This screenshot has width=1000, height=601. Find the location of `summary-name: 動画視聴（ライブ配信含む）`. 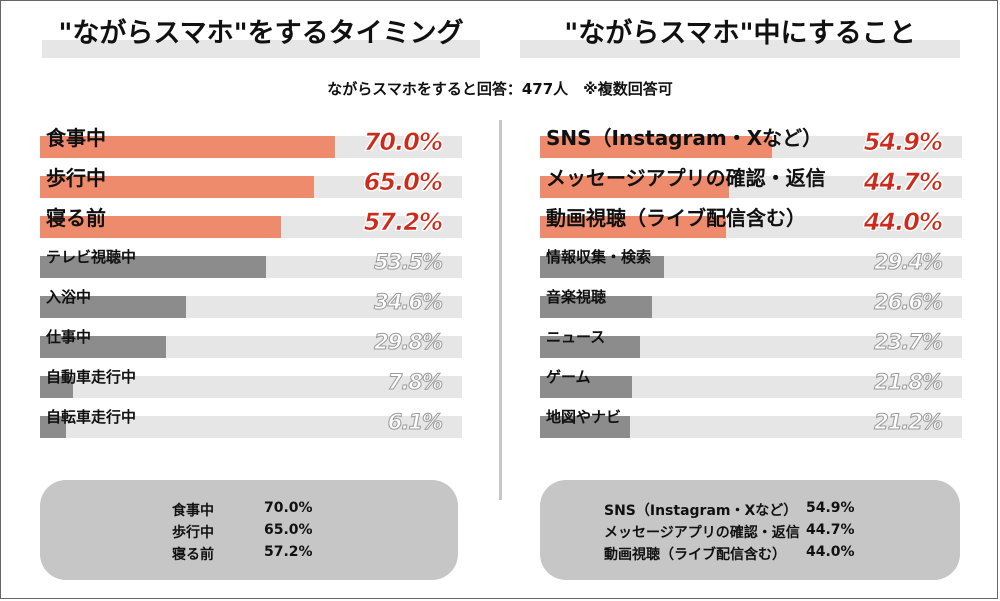

summary-name: 動画視聴（ライブ配信含む） is located at coordinates (695, 555).